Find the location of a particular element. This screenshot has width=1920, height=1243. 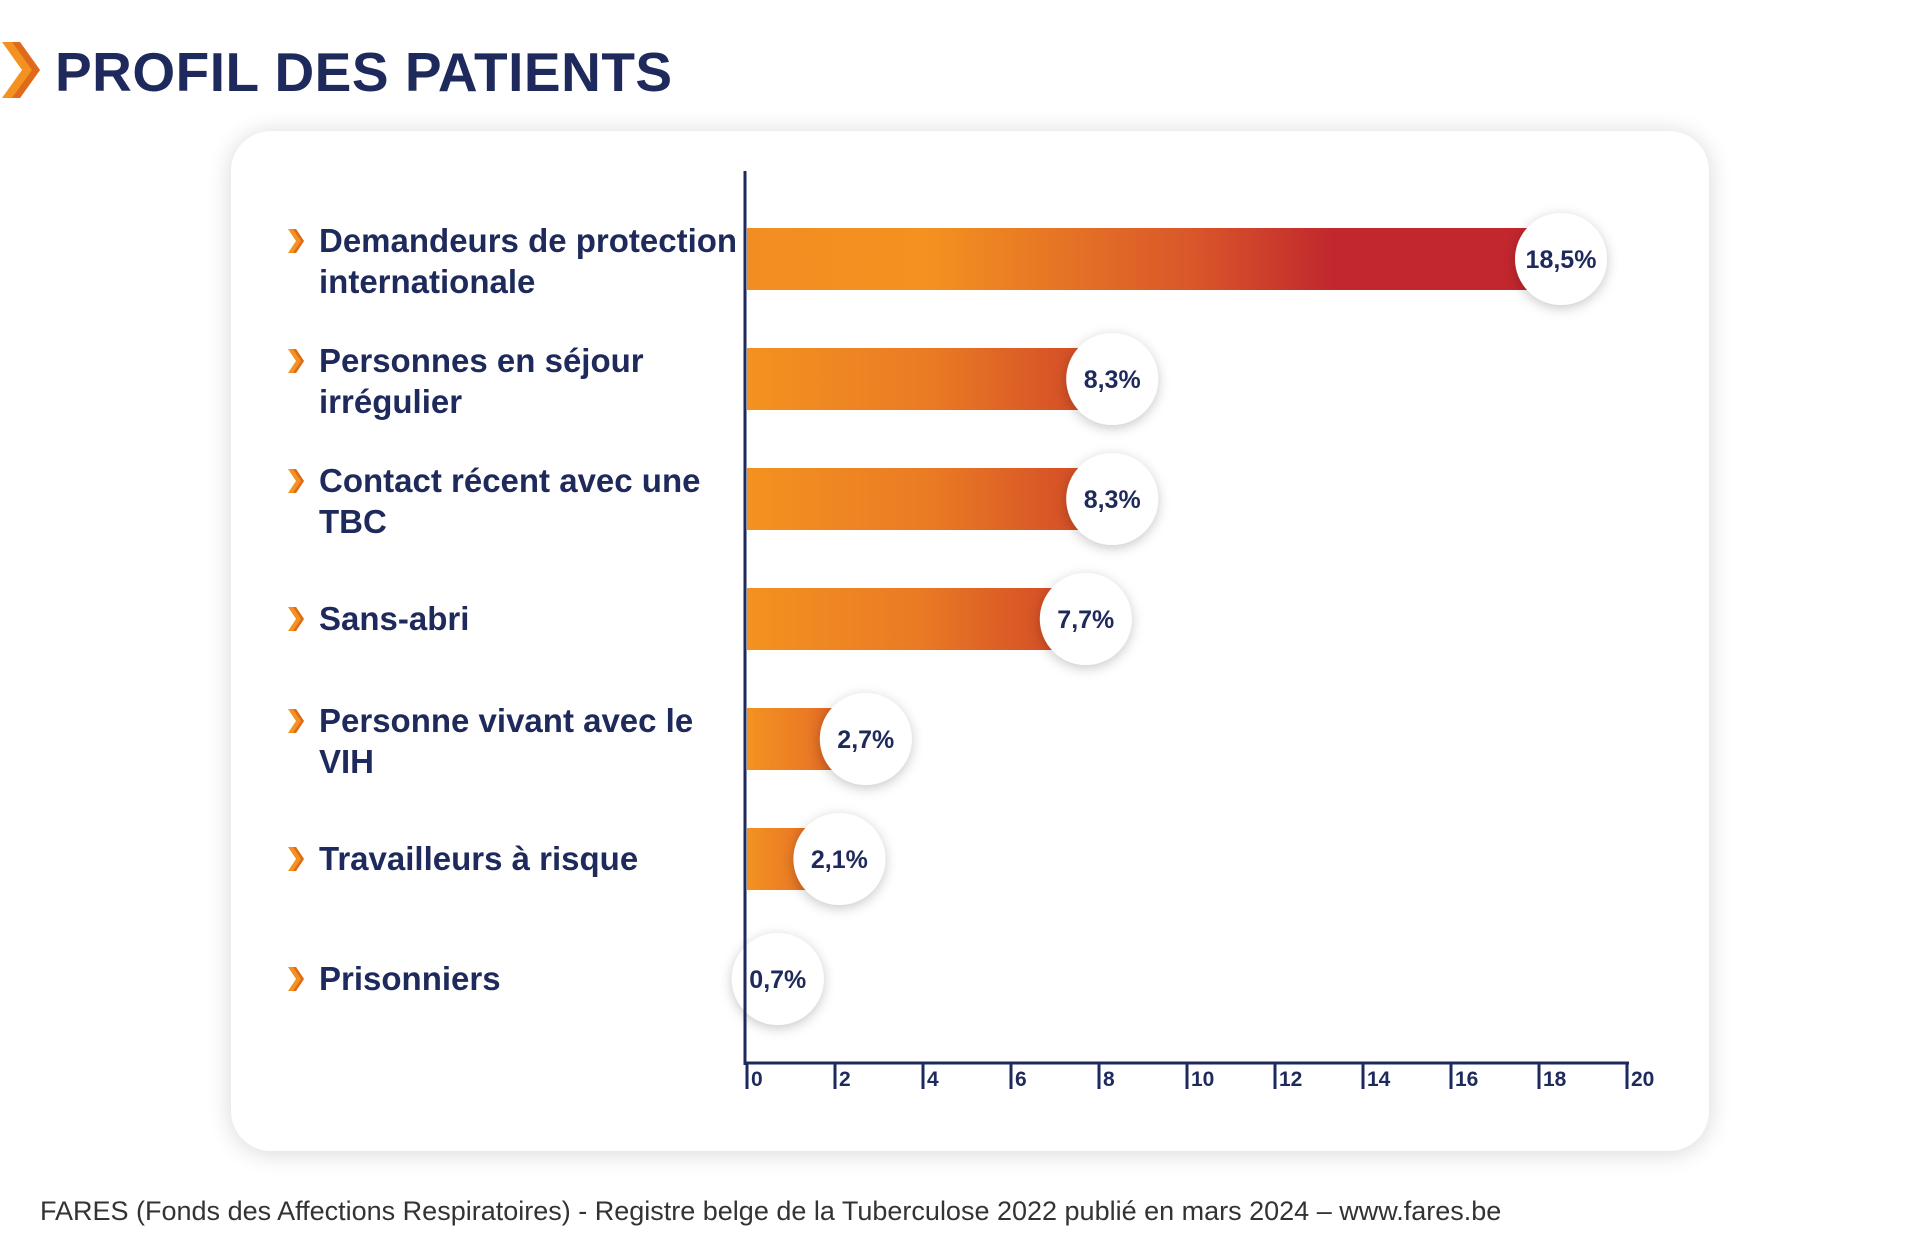

data-label: 0,7% is located at coordinates (777, 980).